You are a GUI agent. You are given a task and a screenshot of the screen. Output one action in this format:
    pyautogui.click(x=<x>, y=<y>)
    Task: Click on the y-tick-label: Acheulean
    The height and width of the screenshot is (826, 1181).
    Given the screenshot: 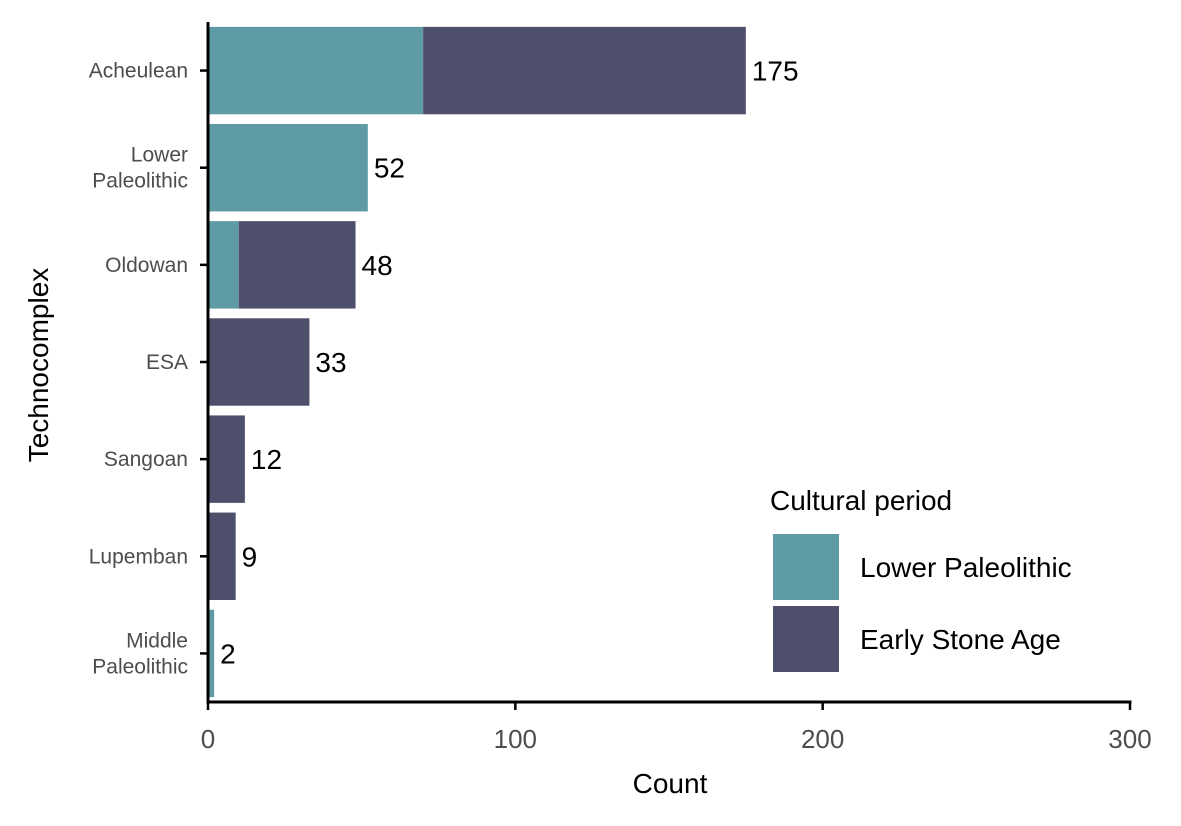 What is the action you would take?
    pyautogui.click(x=138, y=71)
    